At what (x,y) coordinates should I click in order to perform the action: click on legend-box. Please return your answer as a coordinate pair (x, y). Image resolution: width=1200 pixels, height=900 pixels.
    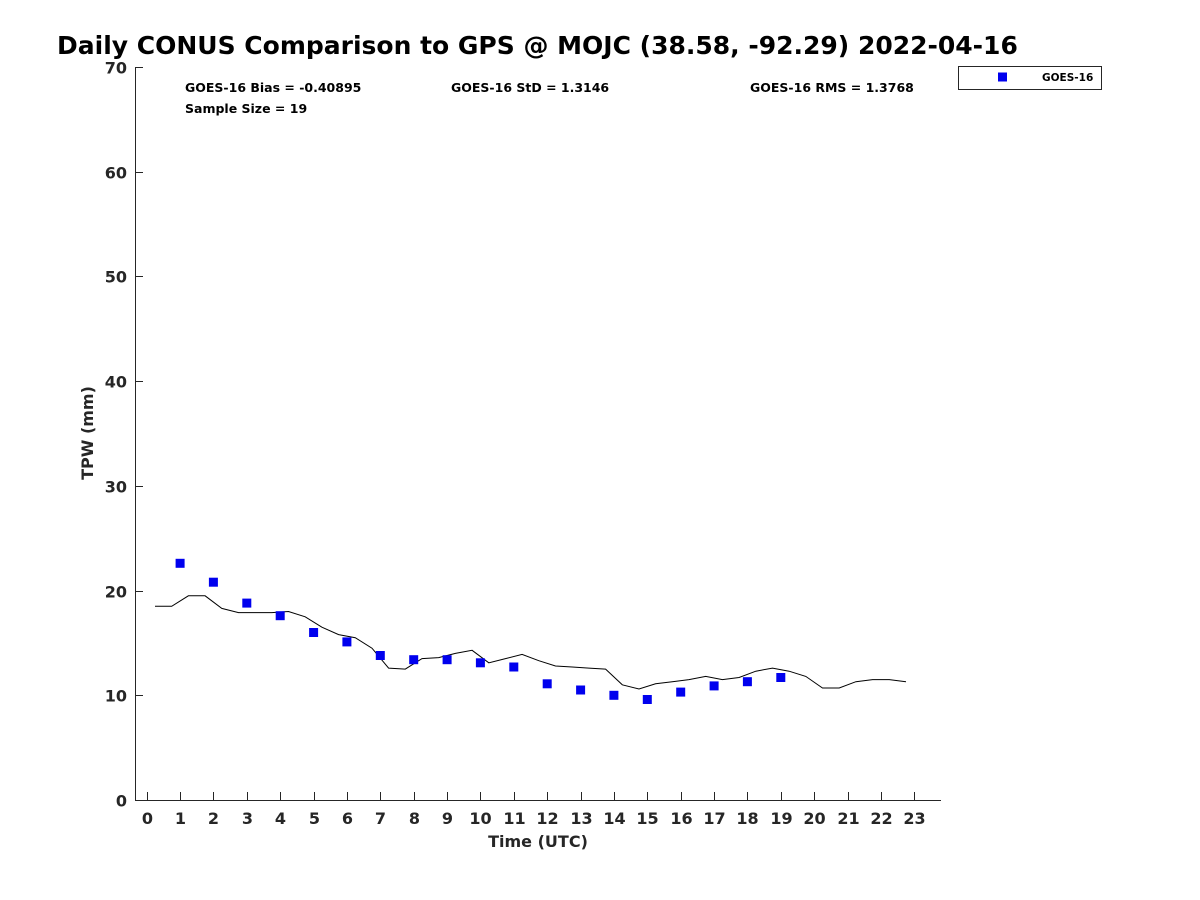
    Looking at the image, I should click on (1030, 78).